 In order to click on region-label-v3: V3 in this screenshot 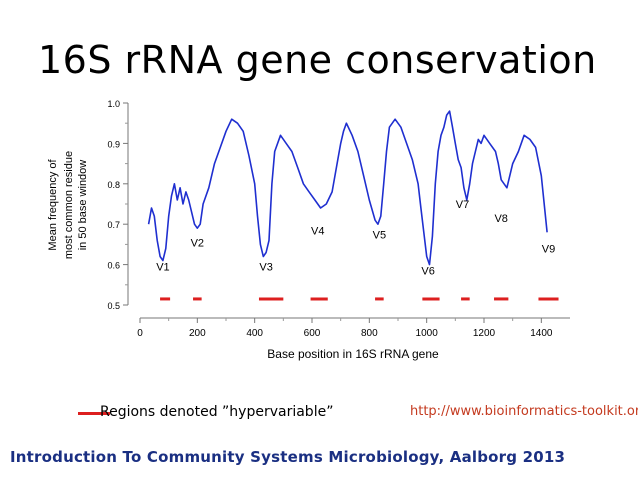, I will do `click(265, 268)`.